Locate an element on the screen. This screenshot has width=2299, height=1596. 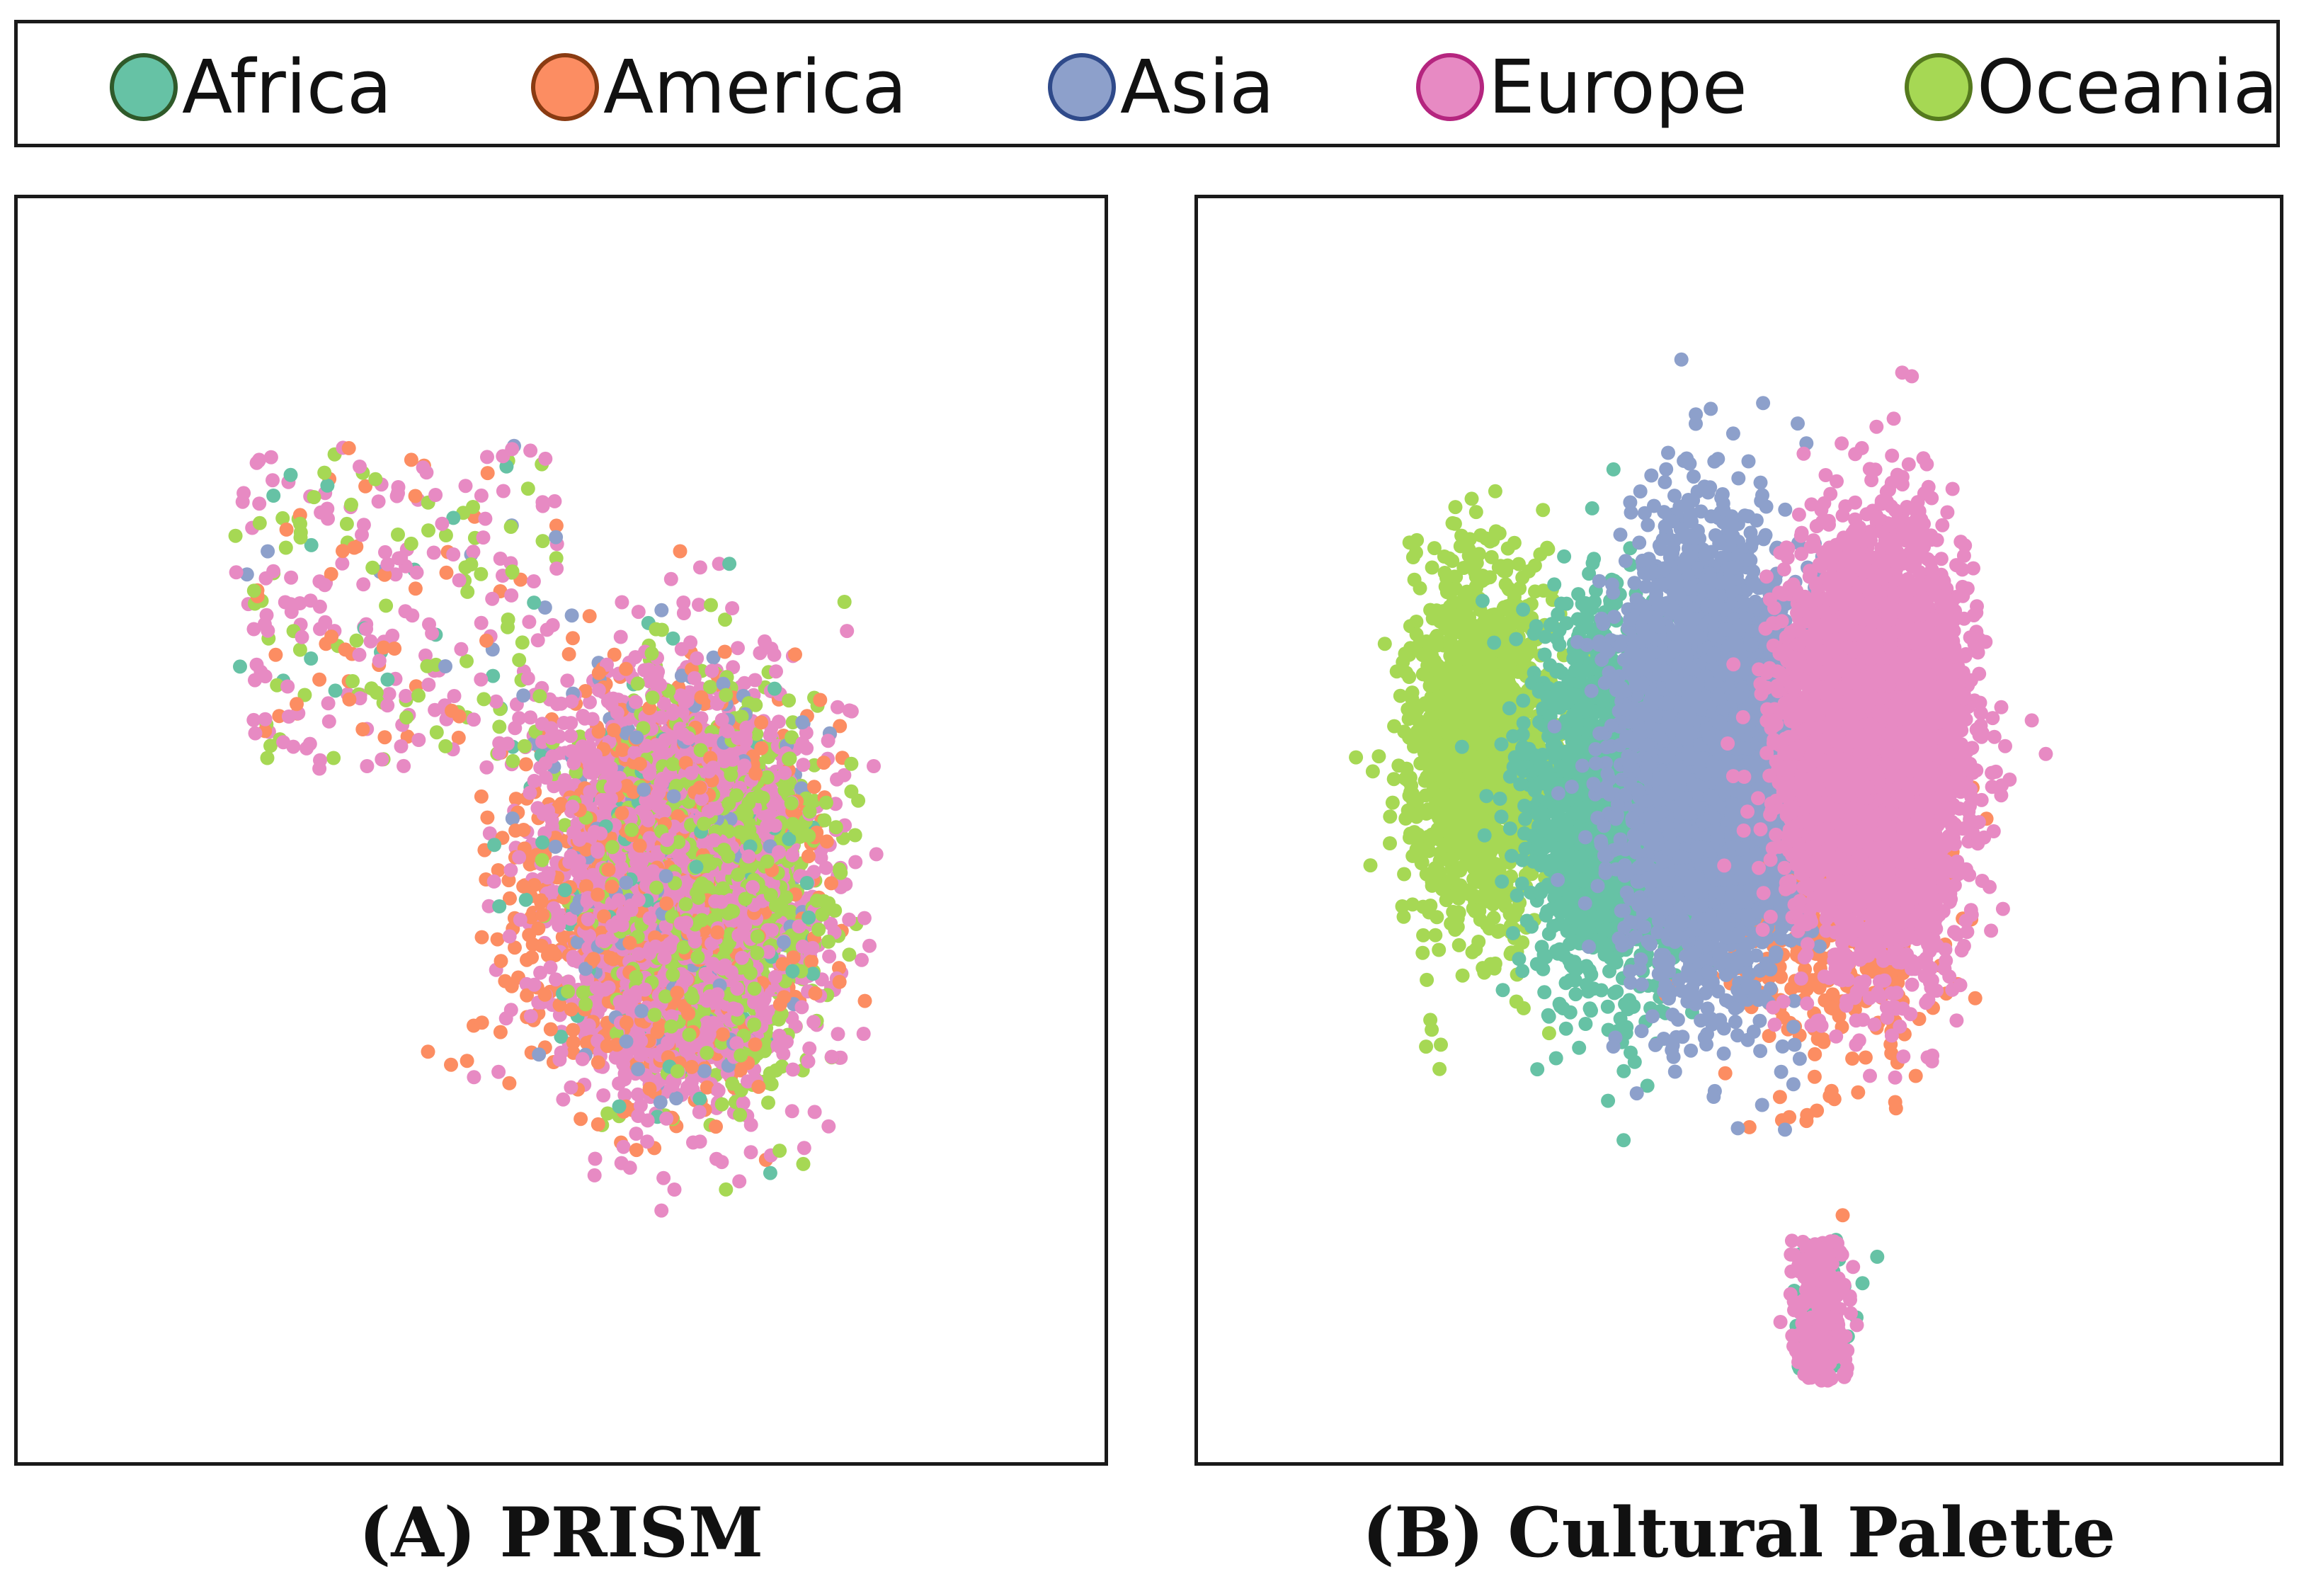
legend-swatch-europe is located at coordinates (1450, 87).